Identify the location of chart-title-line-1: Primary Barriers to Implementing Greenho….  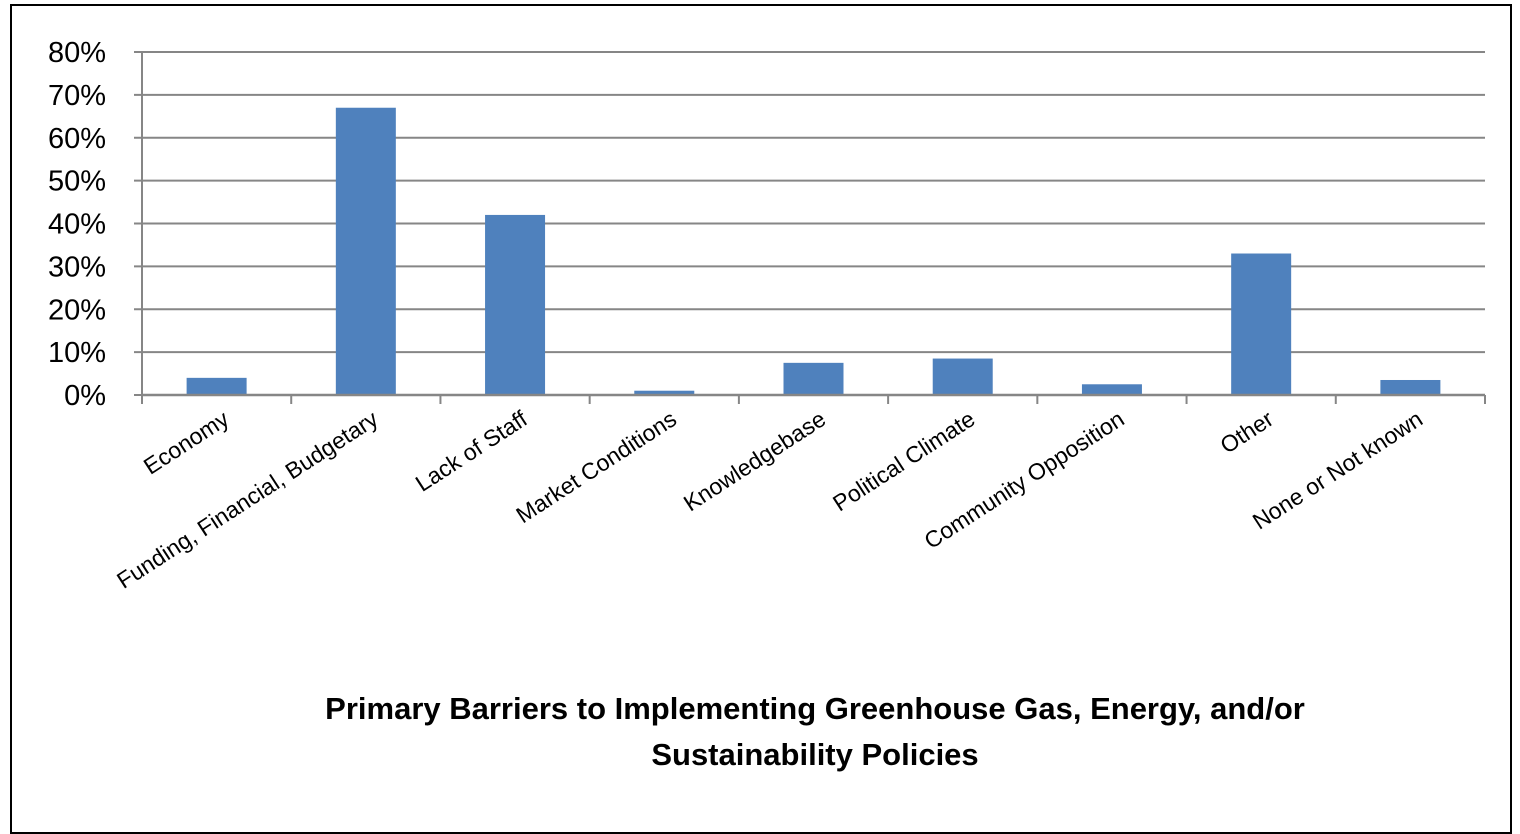
(815, 708).